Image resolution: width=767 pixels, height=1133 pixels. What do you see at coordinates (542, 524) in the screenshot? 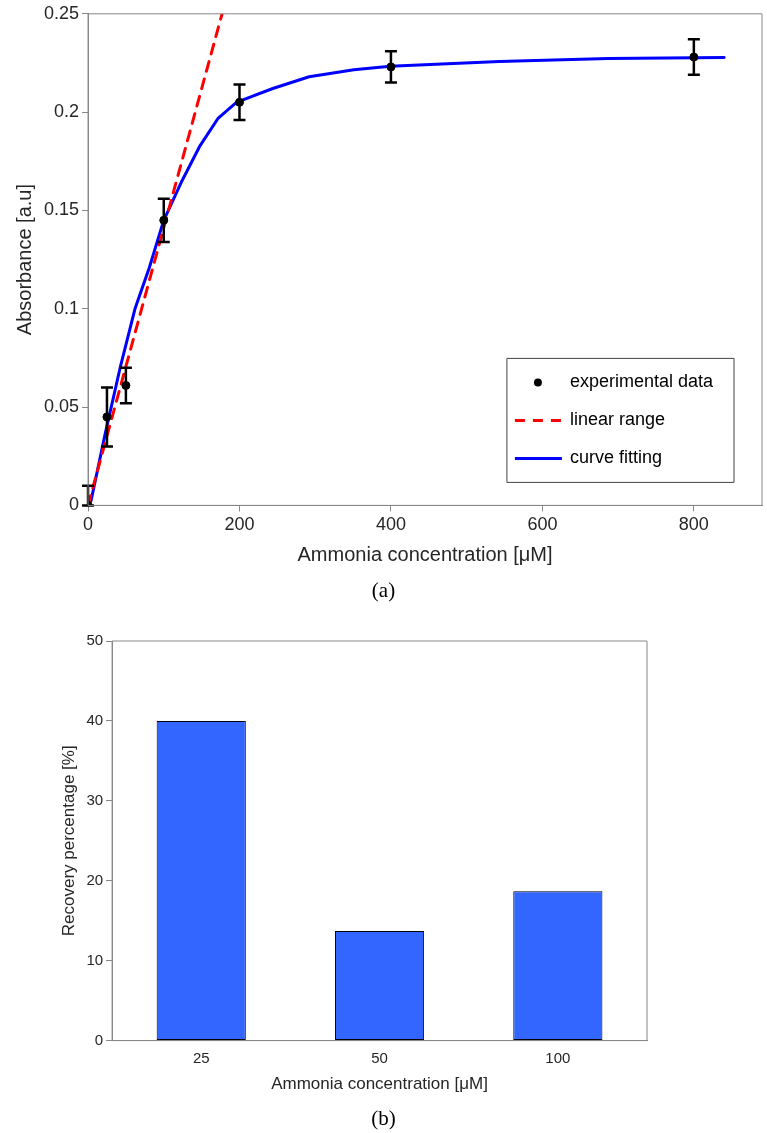
I see `x-tick-label: 600` at bounding box center [542, 524].